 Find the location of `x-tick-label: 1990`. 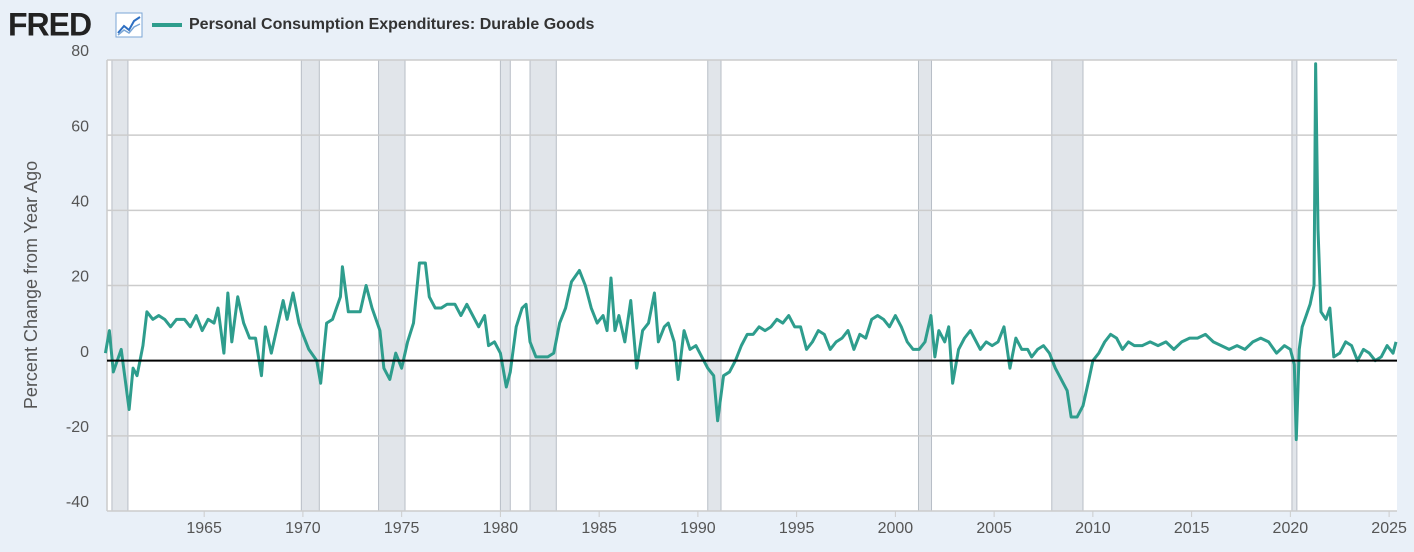

x-tick-label: 1990 is located at coordinates (698, 528).